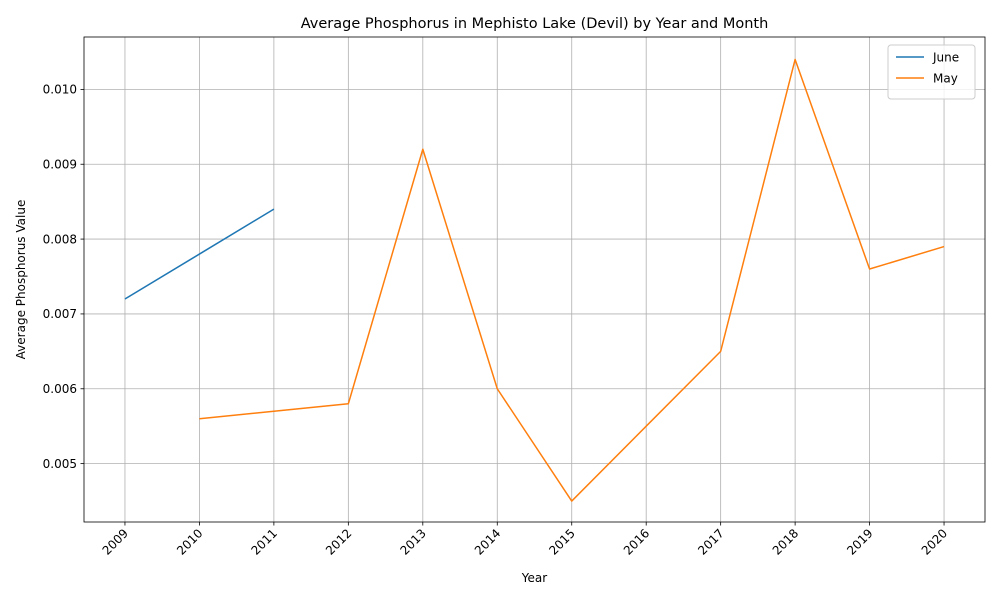 The width and height of the screenshot is (1000, 600). What do you see at coordinates (945, 57) in the screenshot?
I see `legend-label: June` at bounding box center [945, 57].